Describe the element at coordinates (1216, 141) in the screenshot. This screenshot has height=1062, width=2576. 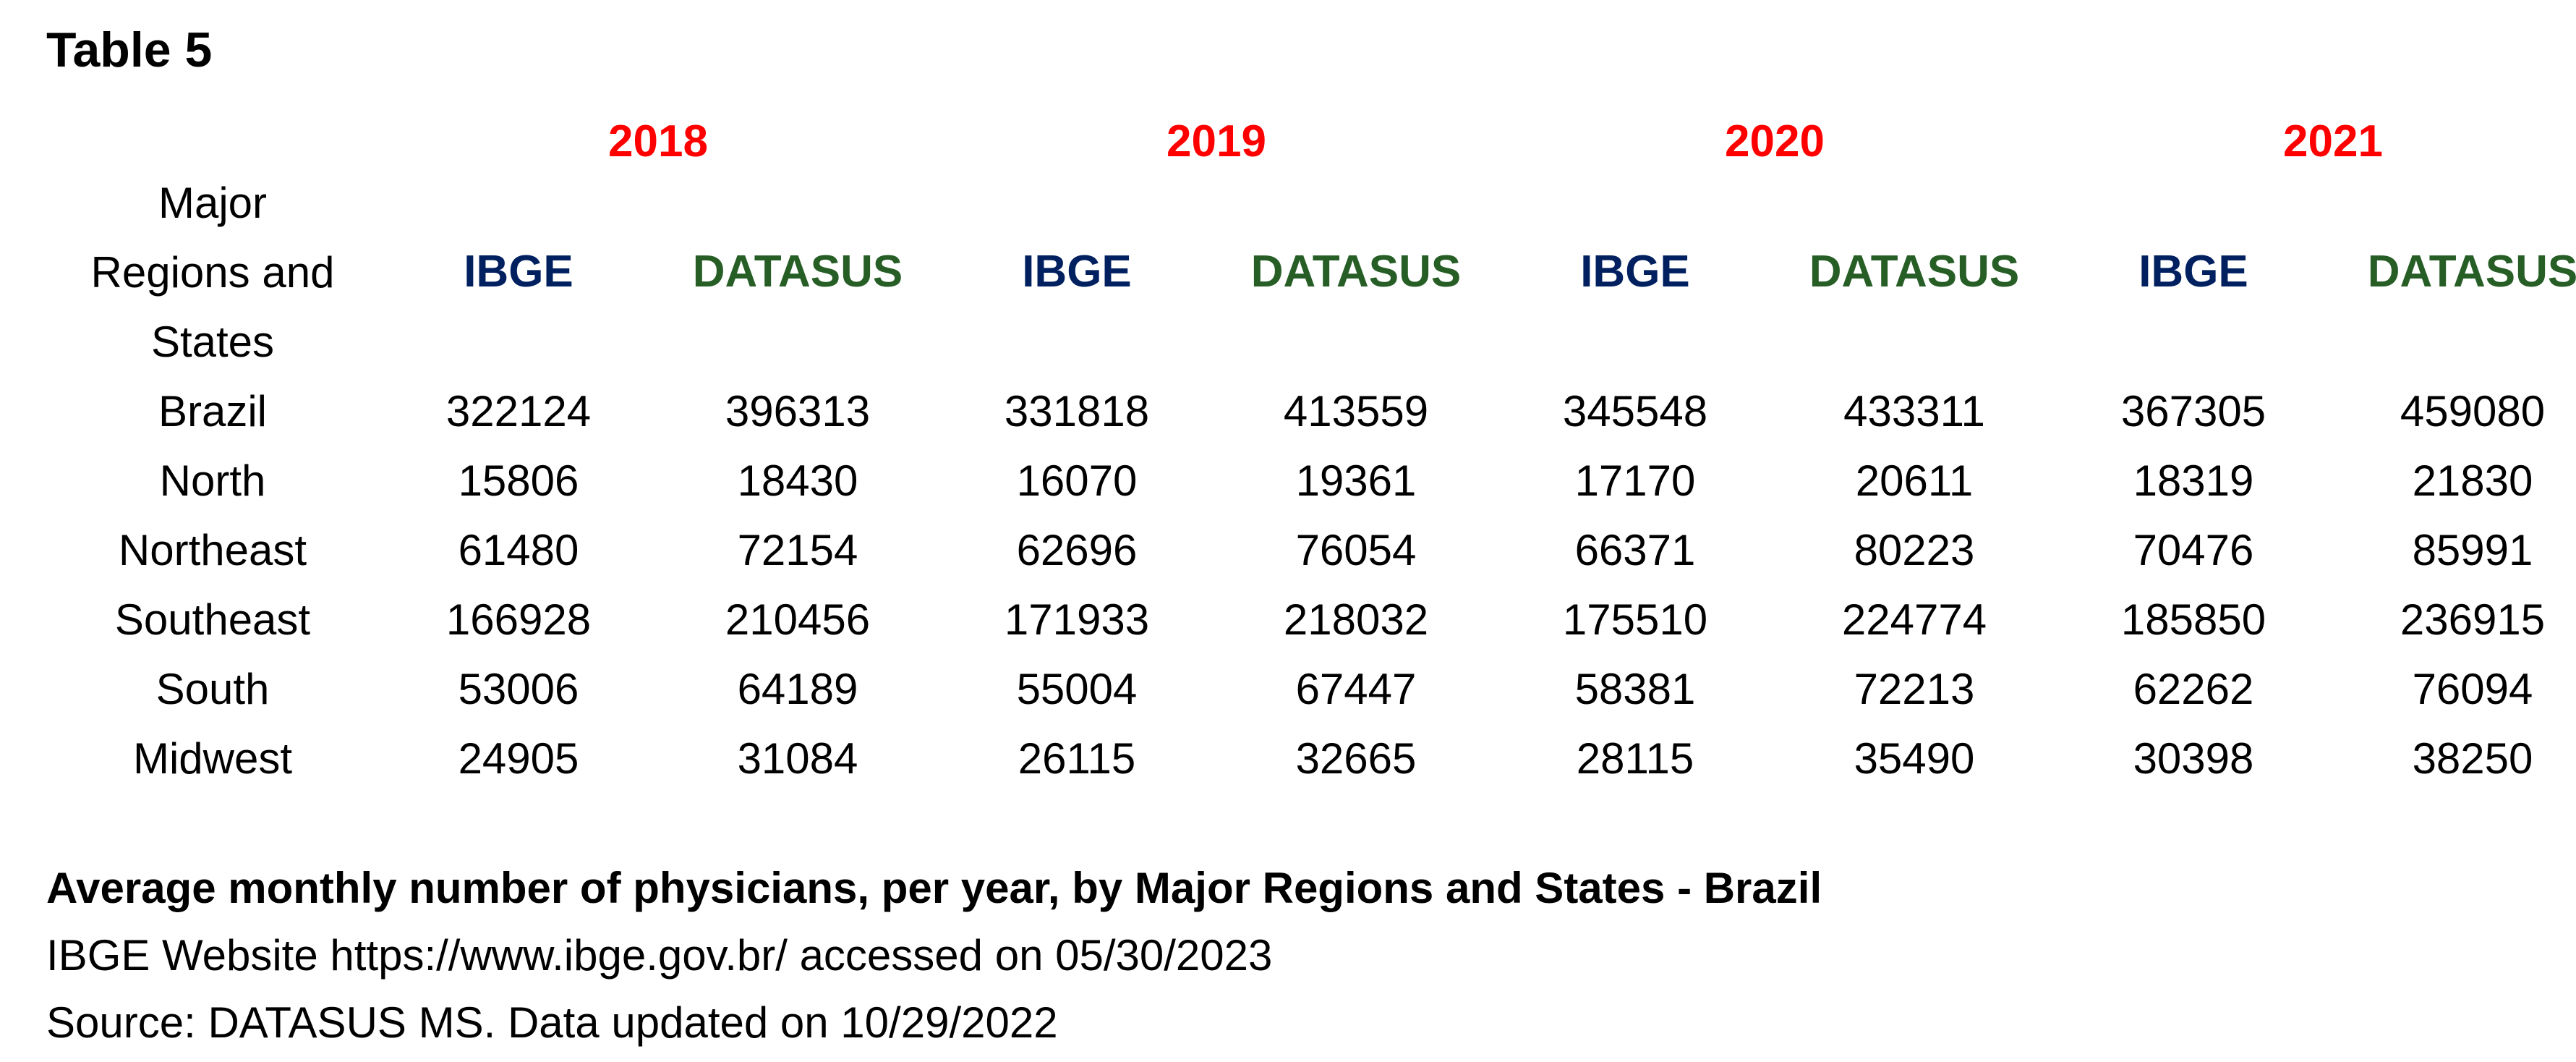
I see `year-header-2019: 2019` at that location.